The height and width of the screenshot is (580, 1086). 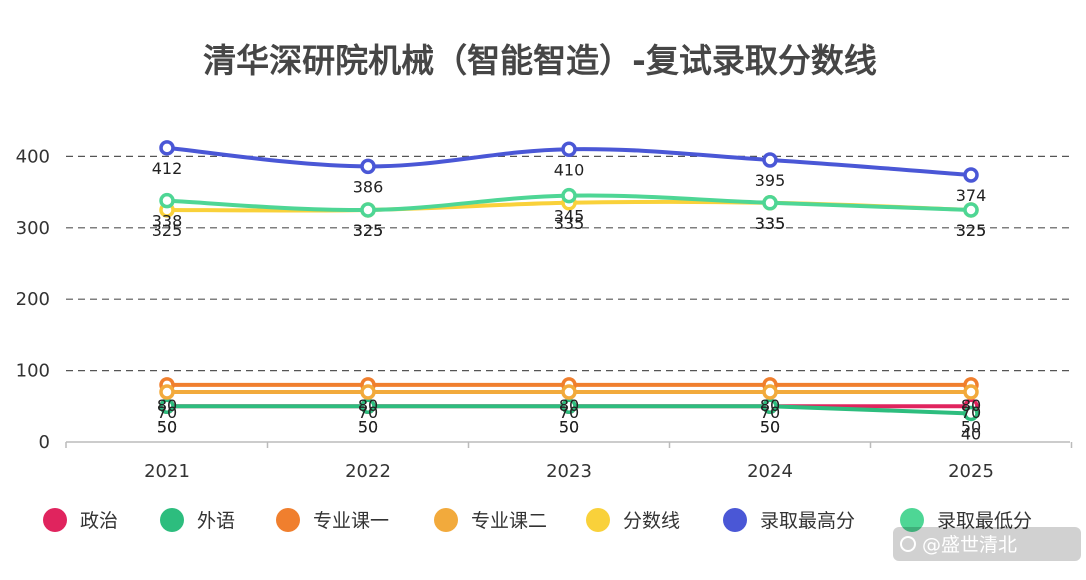 What do you see at coordinates (971, 471) in the screenshot?
I see `x-tick-label: 2025` at bounding box center [971, 471].